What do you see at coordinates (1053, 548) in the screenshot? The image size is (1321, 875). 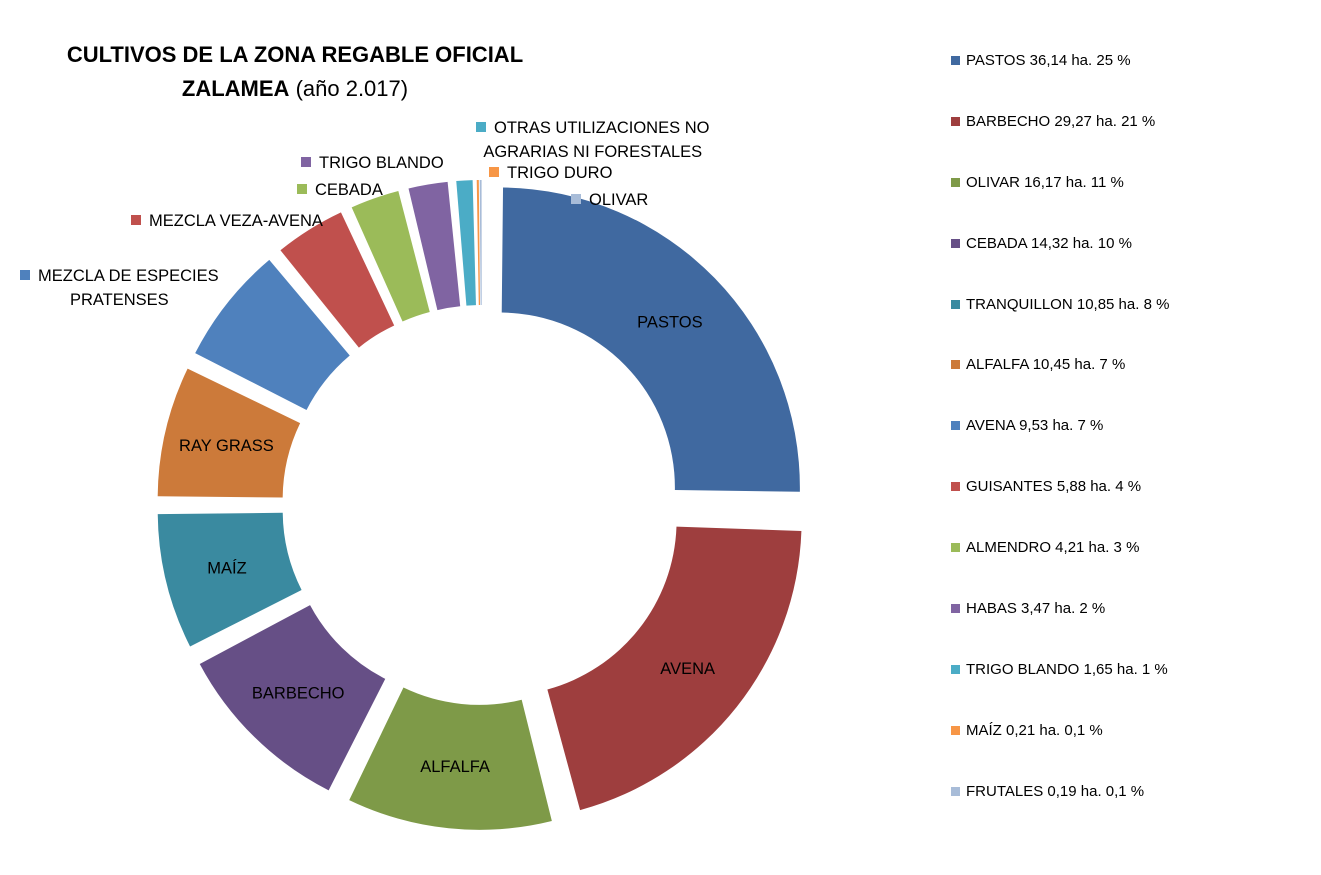 I see `legend-label: ALMENDRO 4,21 ha. 3 %` at bounding box center [1053, 548].